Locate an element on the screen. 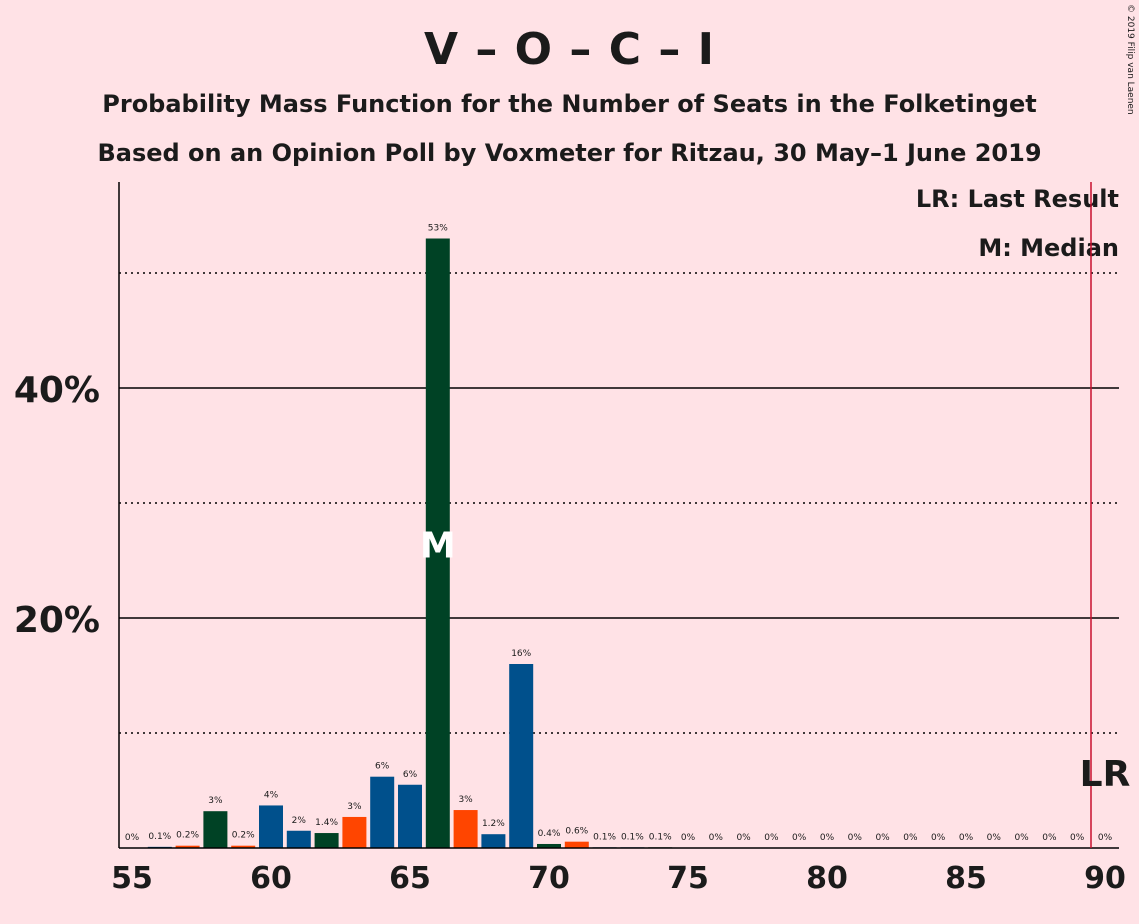  y-tick-label: 20% is located at coordinates (57, 620).